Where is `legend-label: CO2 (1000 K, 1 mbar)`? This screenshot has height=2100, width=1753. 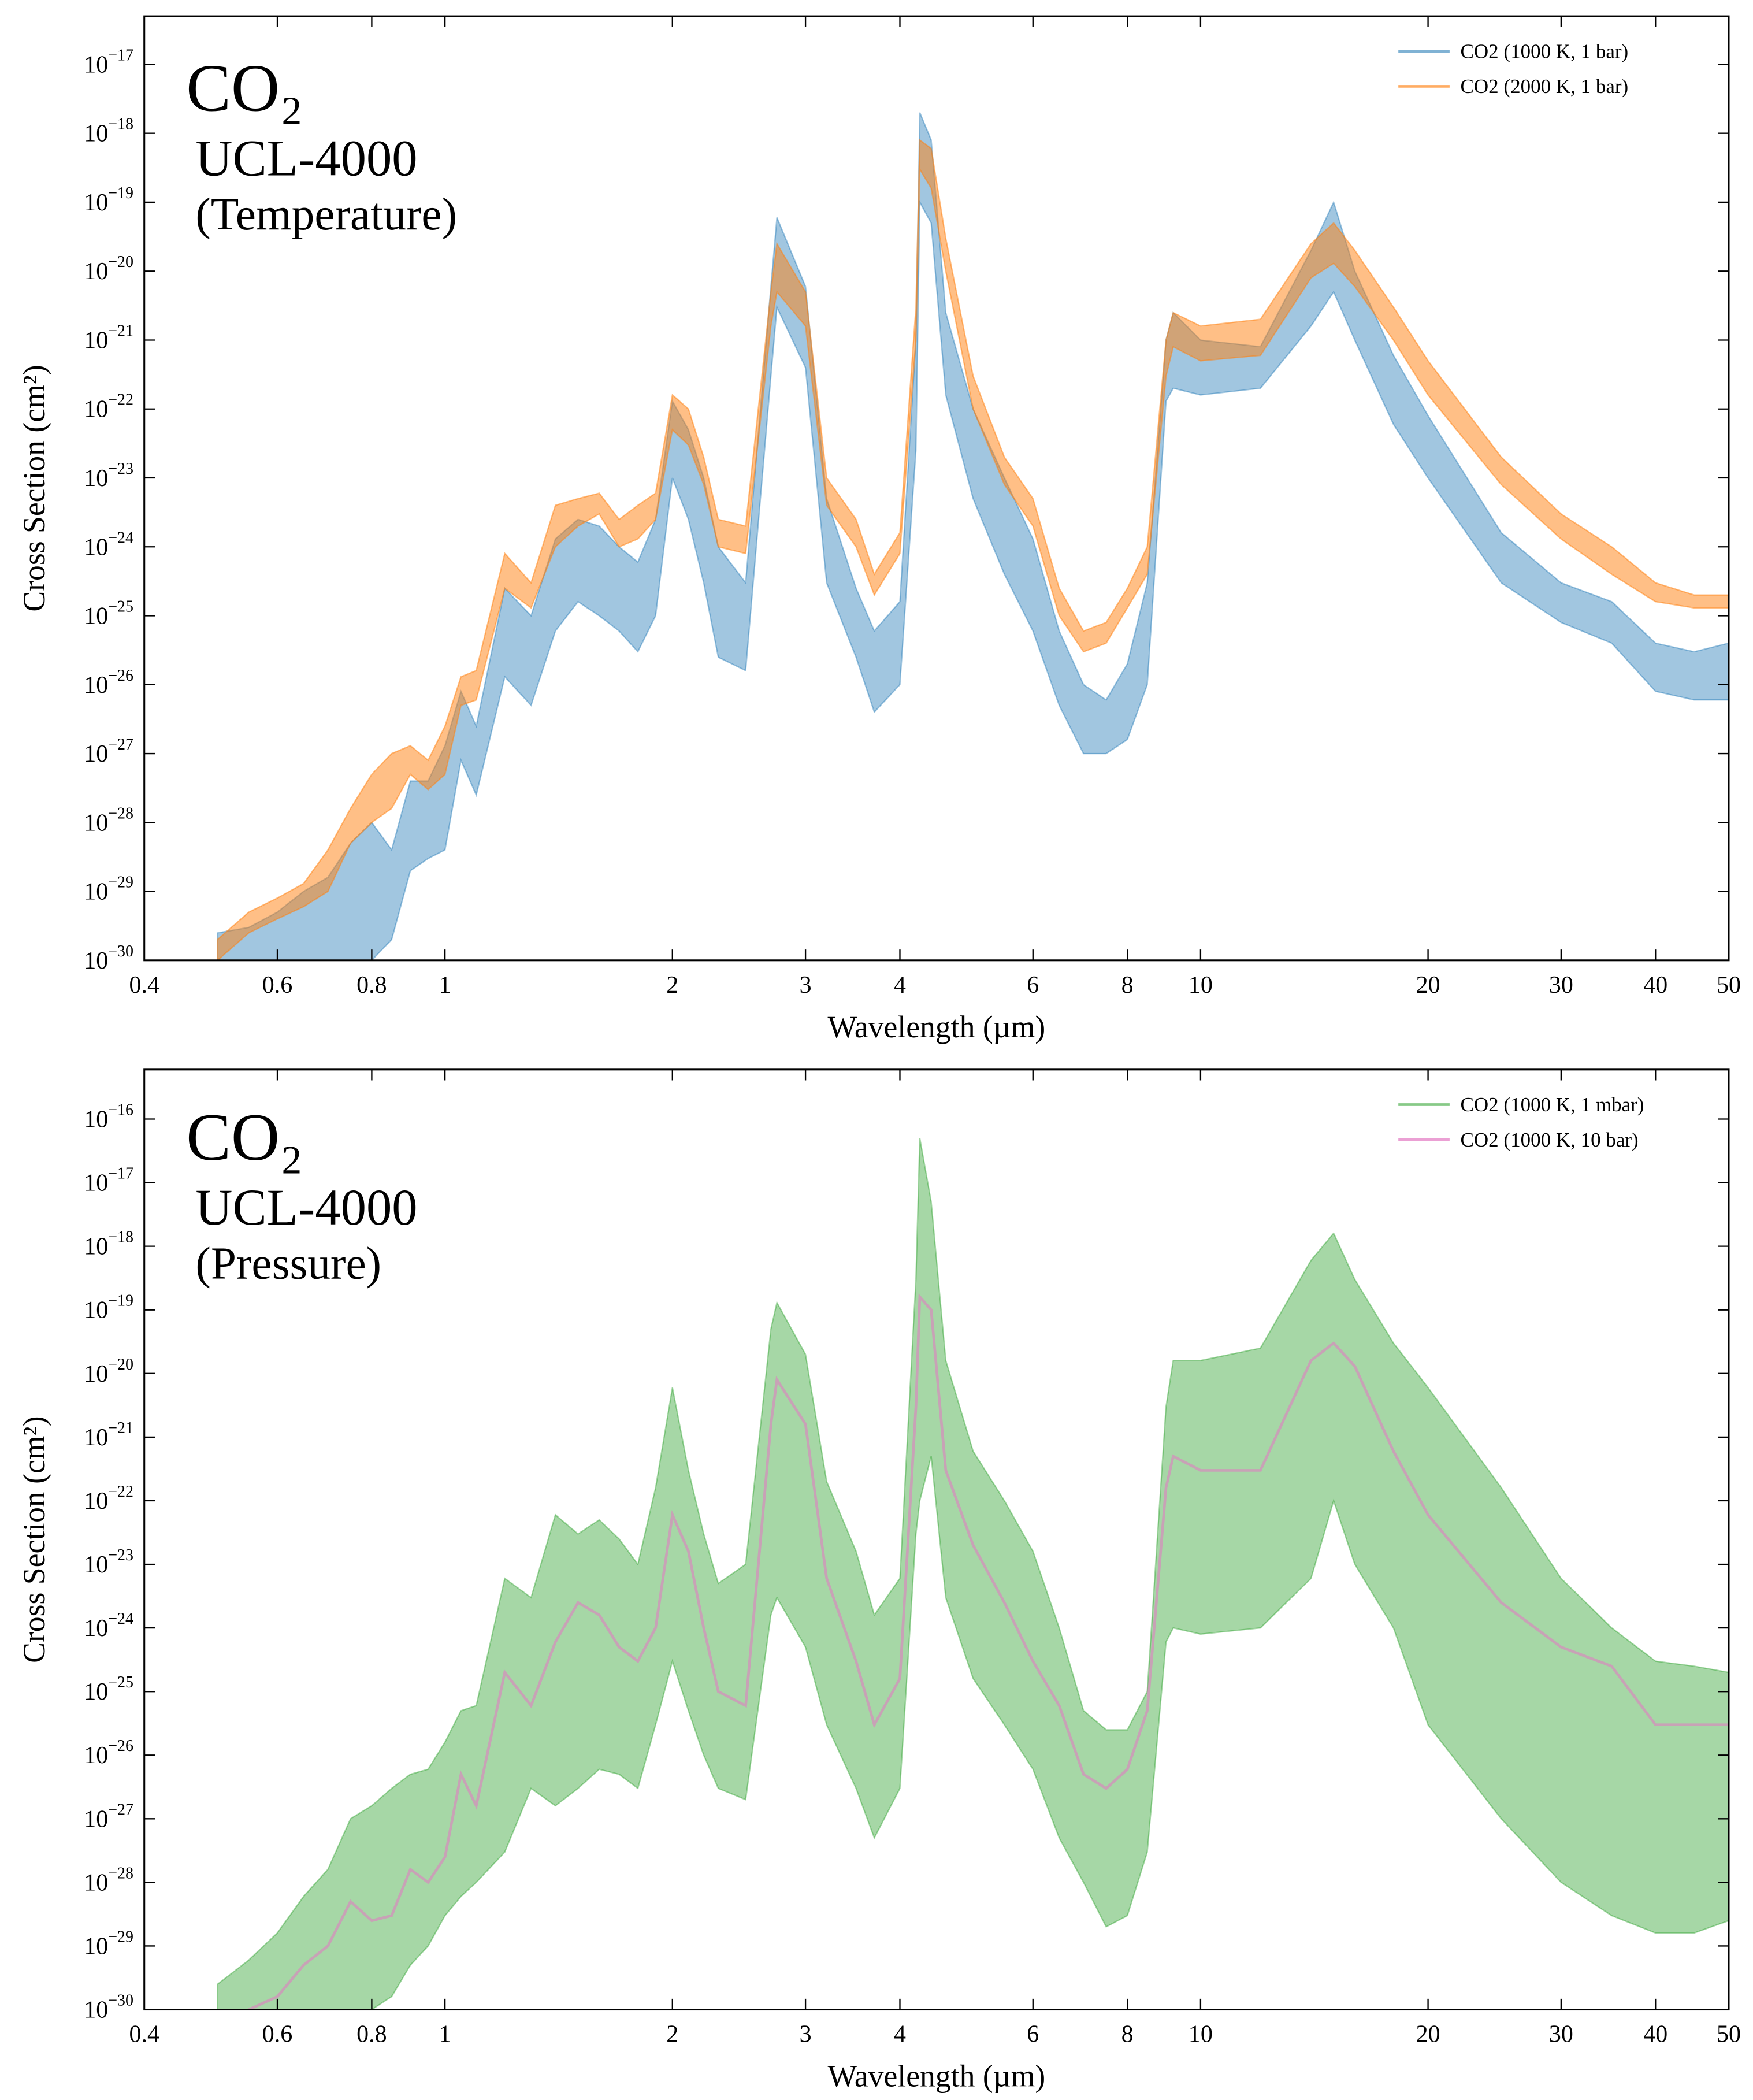
legend-label: CO2 (1000 K, 1 mbar) is located at coordinates (1552, 1104).